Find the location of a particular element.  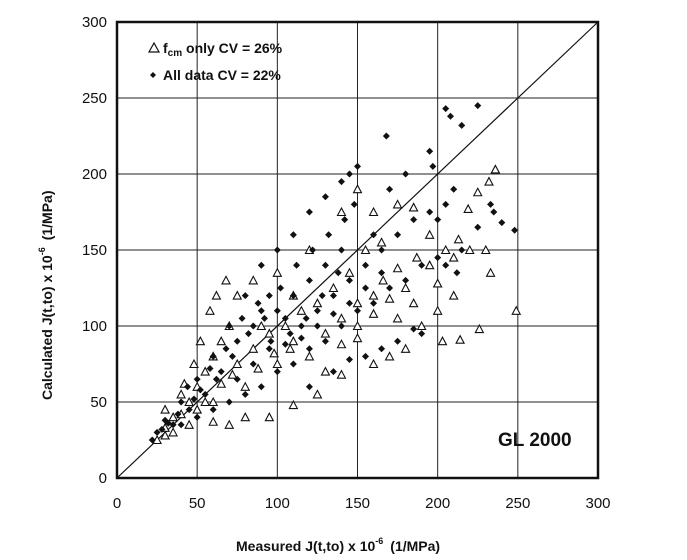

legend-triangle-icon is located at coordinates (154, 47).